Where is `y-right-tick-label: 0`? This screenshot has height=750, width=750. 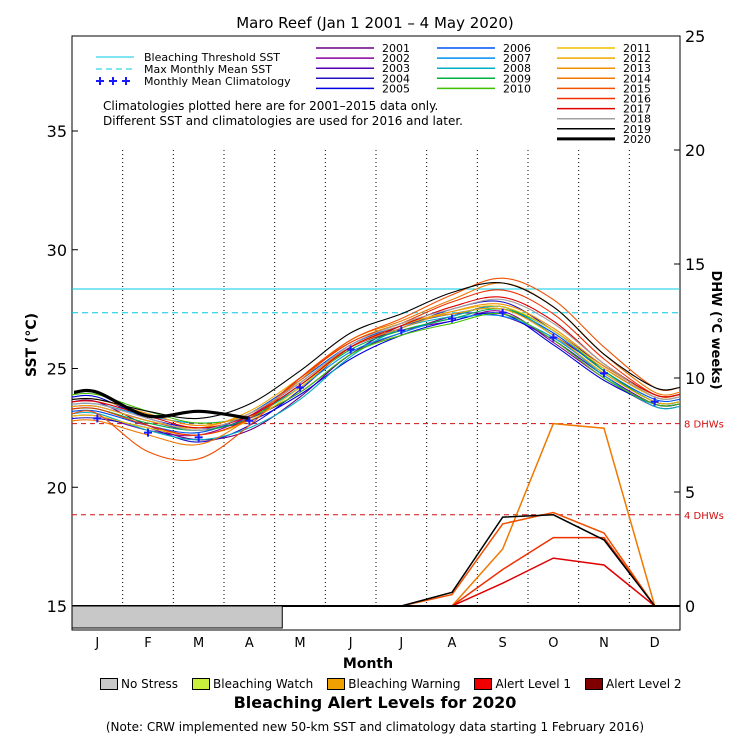 y-right-tick-label: 0 is located at coordinates (690, 606).